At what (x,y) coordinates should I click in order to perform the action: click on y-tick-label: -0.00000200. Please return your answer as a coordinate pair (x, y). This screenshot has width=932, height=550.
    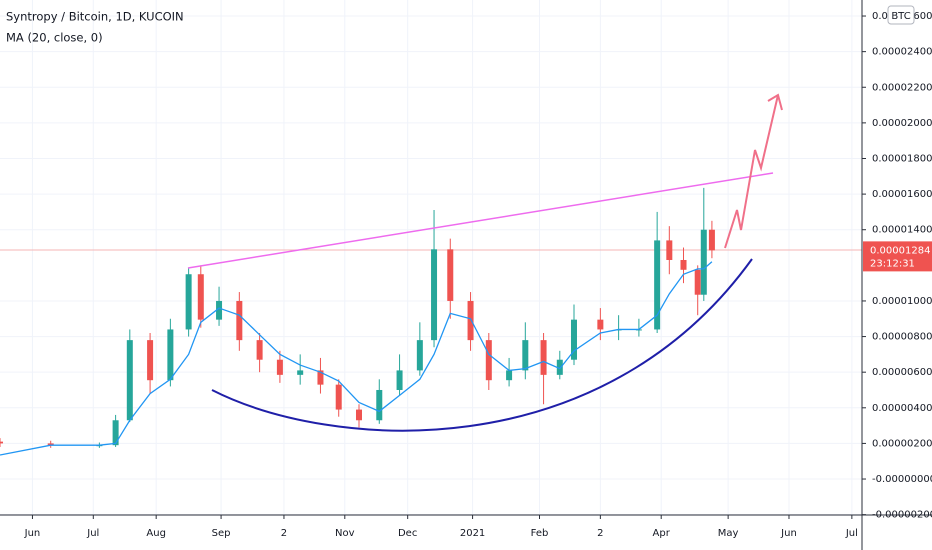
    Looking at the image, I should click on (902, 515).